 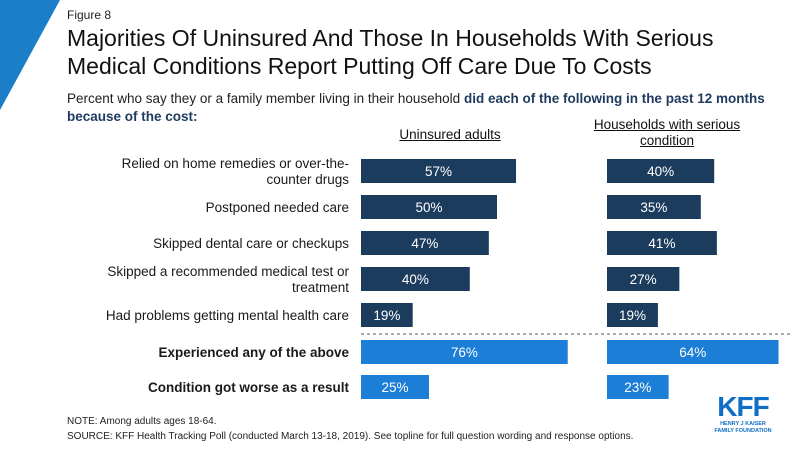 I want to click on data-label: 25%, so click(x=394, y=387).